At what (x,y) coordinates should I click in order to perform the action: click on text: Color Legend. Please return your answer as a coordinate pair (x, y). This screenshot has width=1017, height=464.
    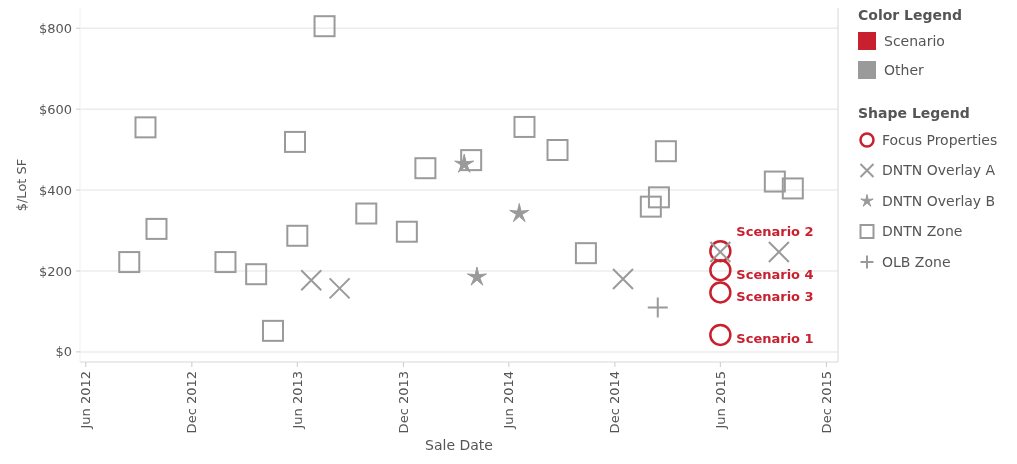
    Looking at the image, I should click on (910, 15).